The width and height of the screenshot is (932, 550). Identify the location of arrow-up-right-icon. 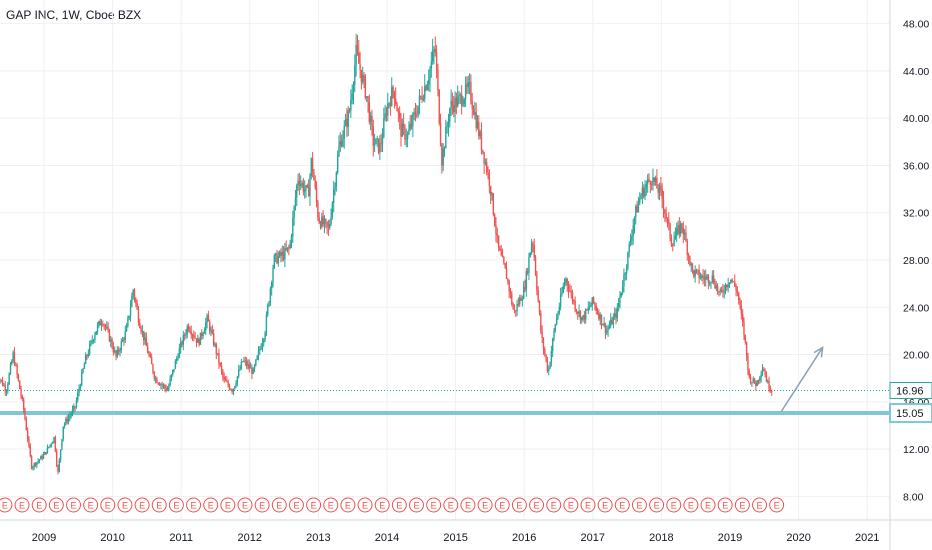
(802, 379).